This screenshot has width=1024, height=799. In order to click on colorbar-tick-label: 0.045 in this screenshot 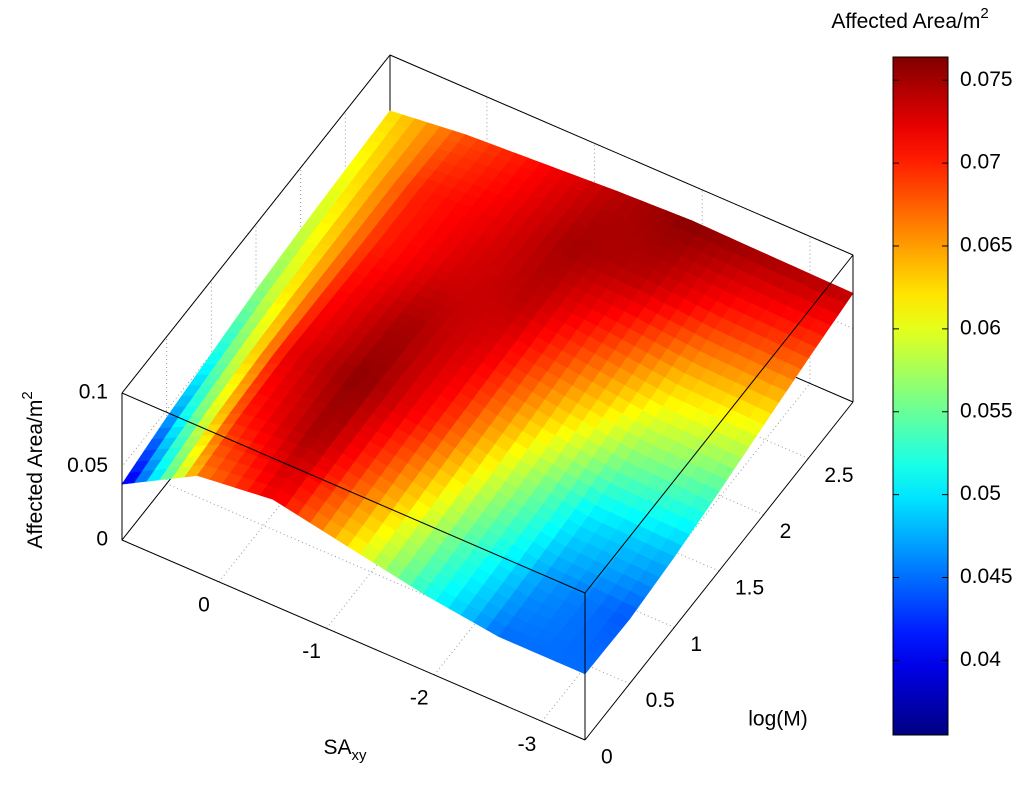, I will do `click(986, 576)`.